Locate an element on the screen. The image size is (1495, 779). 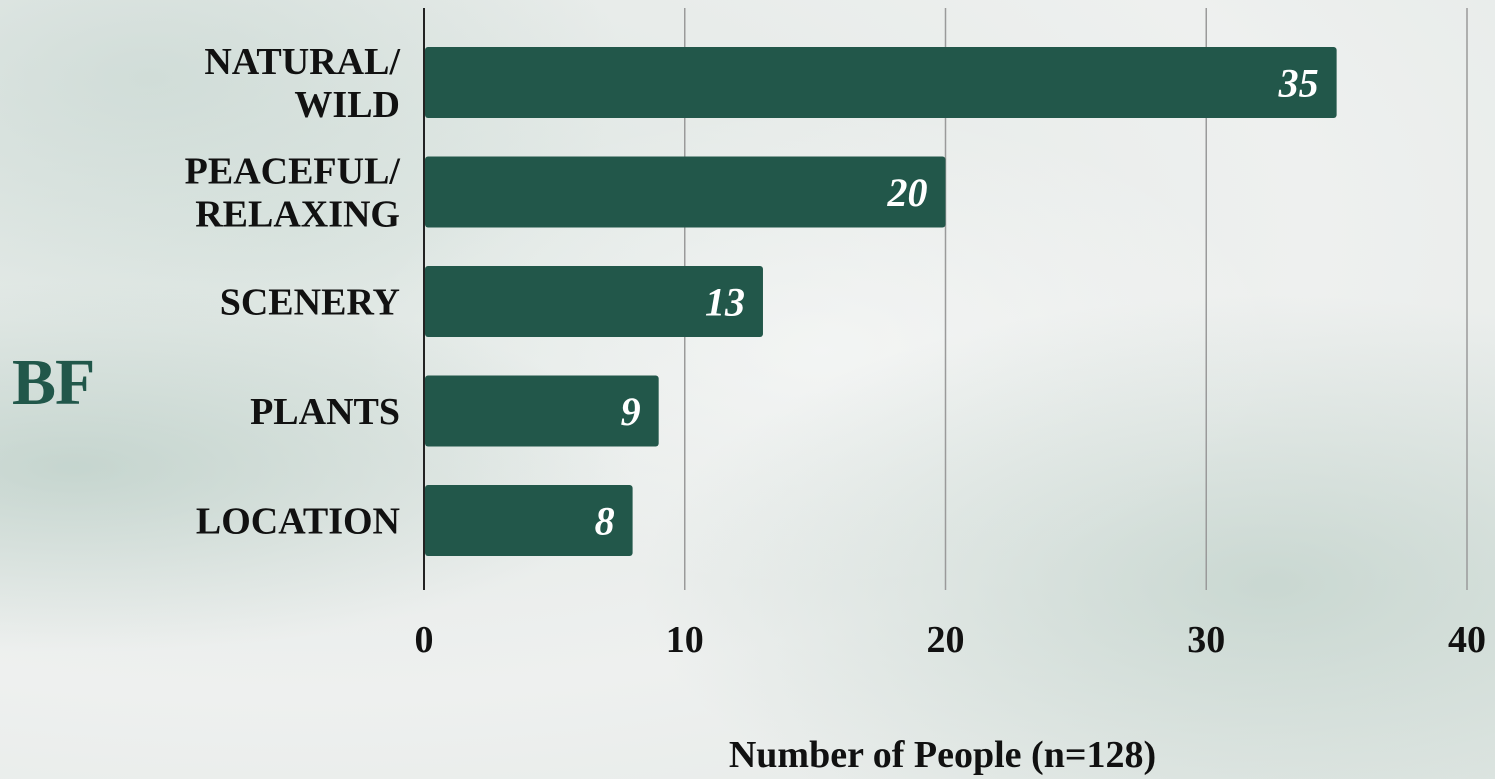
category-label-line: PLANTS is located at coordinates (325, 412).